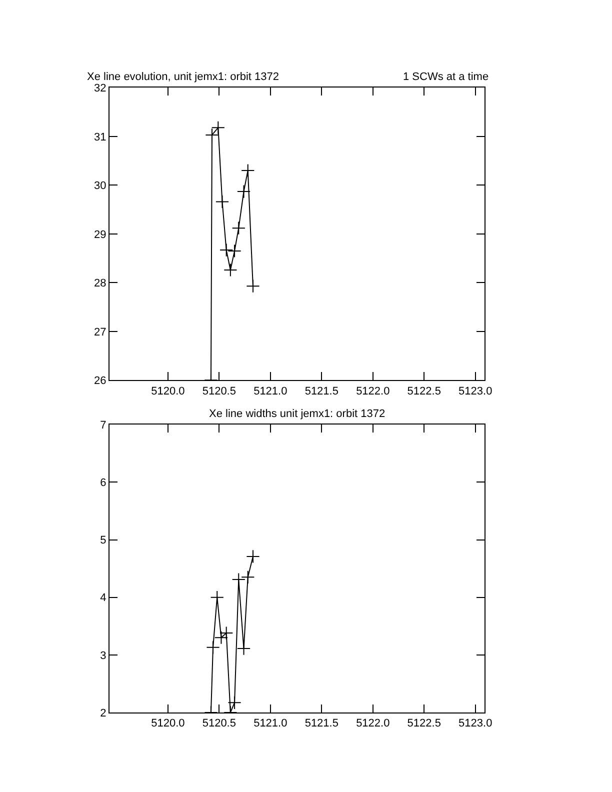 The height and width of the screenshot is (792, 612). What do you see at coordinates (297, 414) in the screenshot?
I see `chart-title: Xe line widths unit jemx1: orbit 1372` at bounding box center [297, 414].